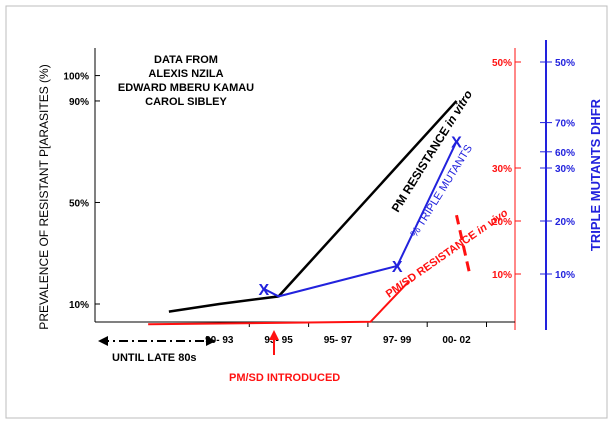 The image size is (613, 429). I want to click on x-axis-category-label: 95- 97, so click(338, 340).